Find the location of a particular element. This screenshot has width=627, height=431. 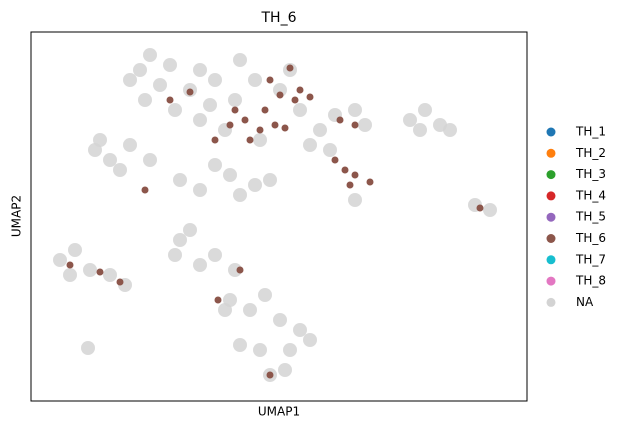

legend-label: TH_1 is located at coordinates (590, 132).